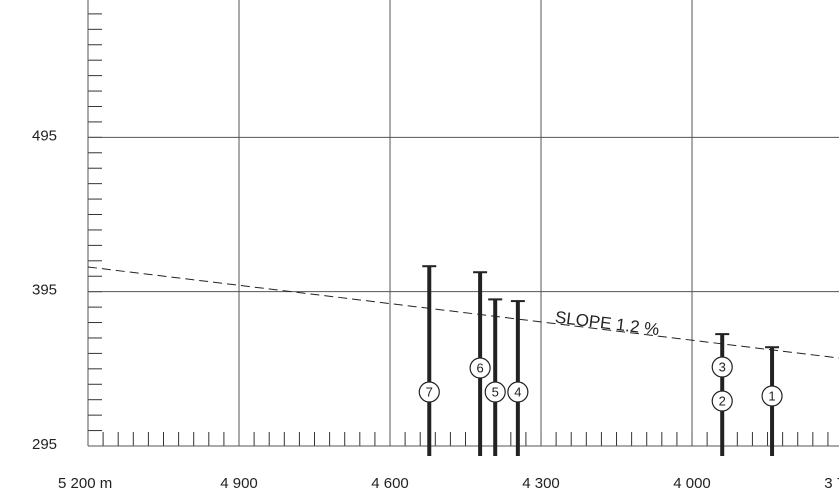  I want to click on x-tick-label: 5 200 m, so click(85, 483).